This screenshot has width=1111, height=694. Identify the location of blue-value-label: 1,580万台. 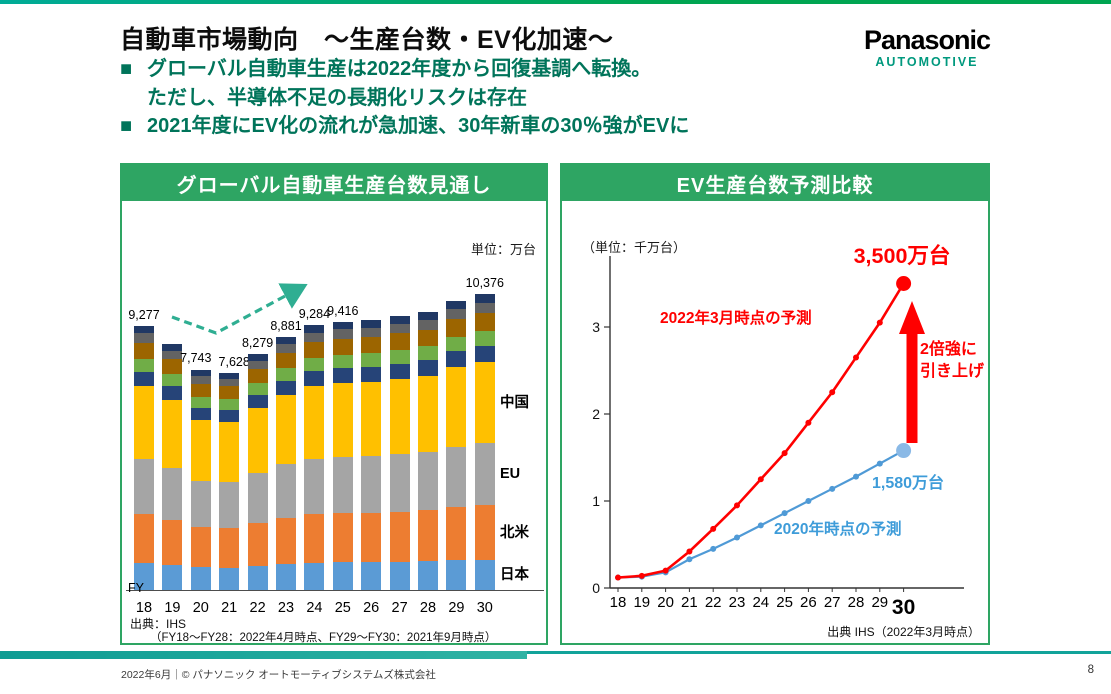
(908, 482).